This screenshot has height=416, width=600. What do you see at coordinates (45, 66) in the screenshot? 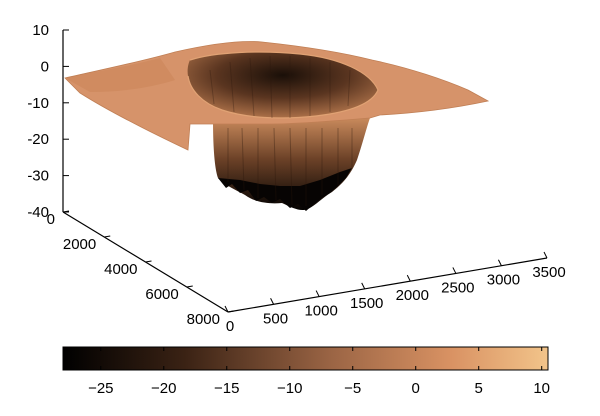
I see `z-tick-label: 0` at bounding box center [45, 66].